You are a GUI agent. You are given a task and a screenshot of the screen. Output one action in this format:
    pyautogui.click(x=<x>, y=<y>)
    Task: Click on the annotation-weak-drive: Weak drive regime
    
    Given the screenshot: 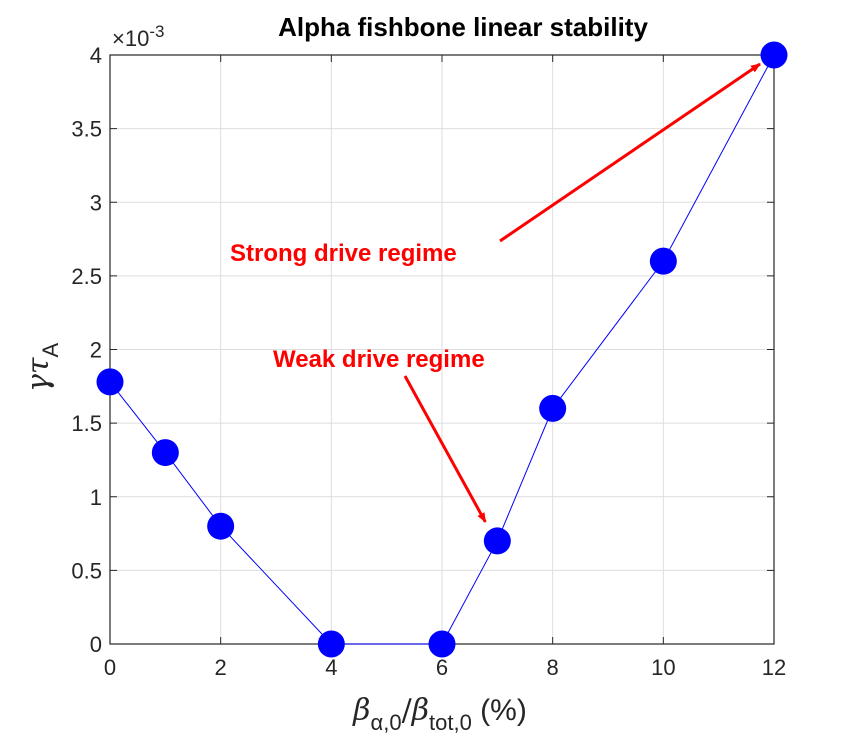 What is the action you would take?
    pyautogui.click(x=379, y=359)
    